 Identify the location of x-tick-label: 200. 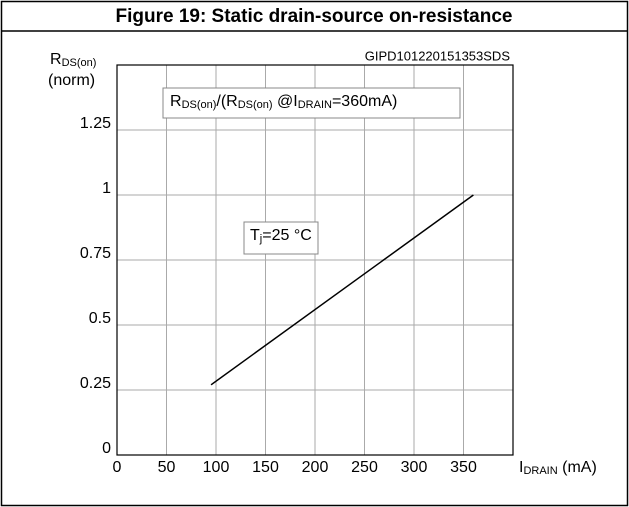
(315, 467).